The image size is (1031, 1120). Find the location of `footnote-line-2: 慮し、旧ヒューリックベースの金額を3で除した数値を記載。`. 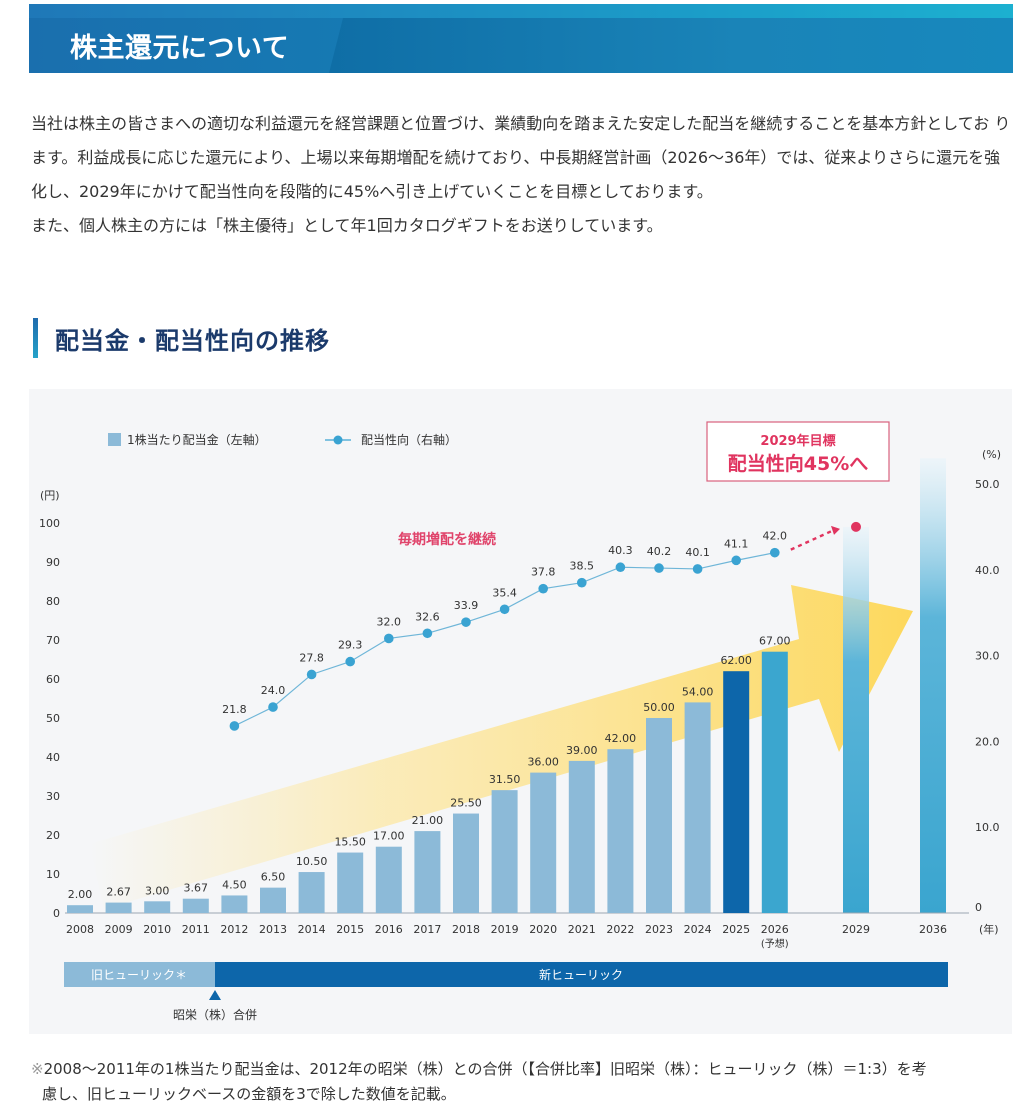

footnote-line-2: 慮し、旧ヒューリックベースの金額を3で除した数値を記載。 is located at coordinates (249, 1094).